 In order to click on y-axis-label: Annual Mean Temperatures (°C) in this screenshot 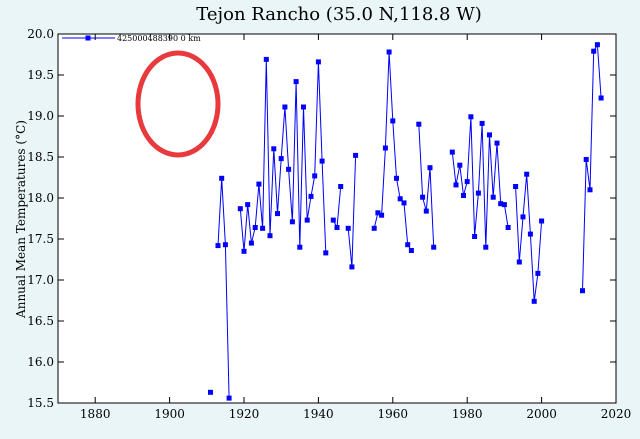, I will do `click(21, 219)`.